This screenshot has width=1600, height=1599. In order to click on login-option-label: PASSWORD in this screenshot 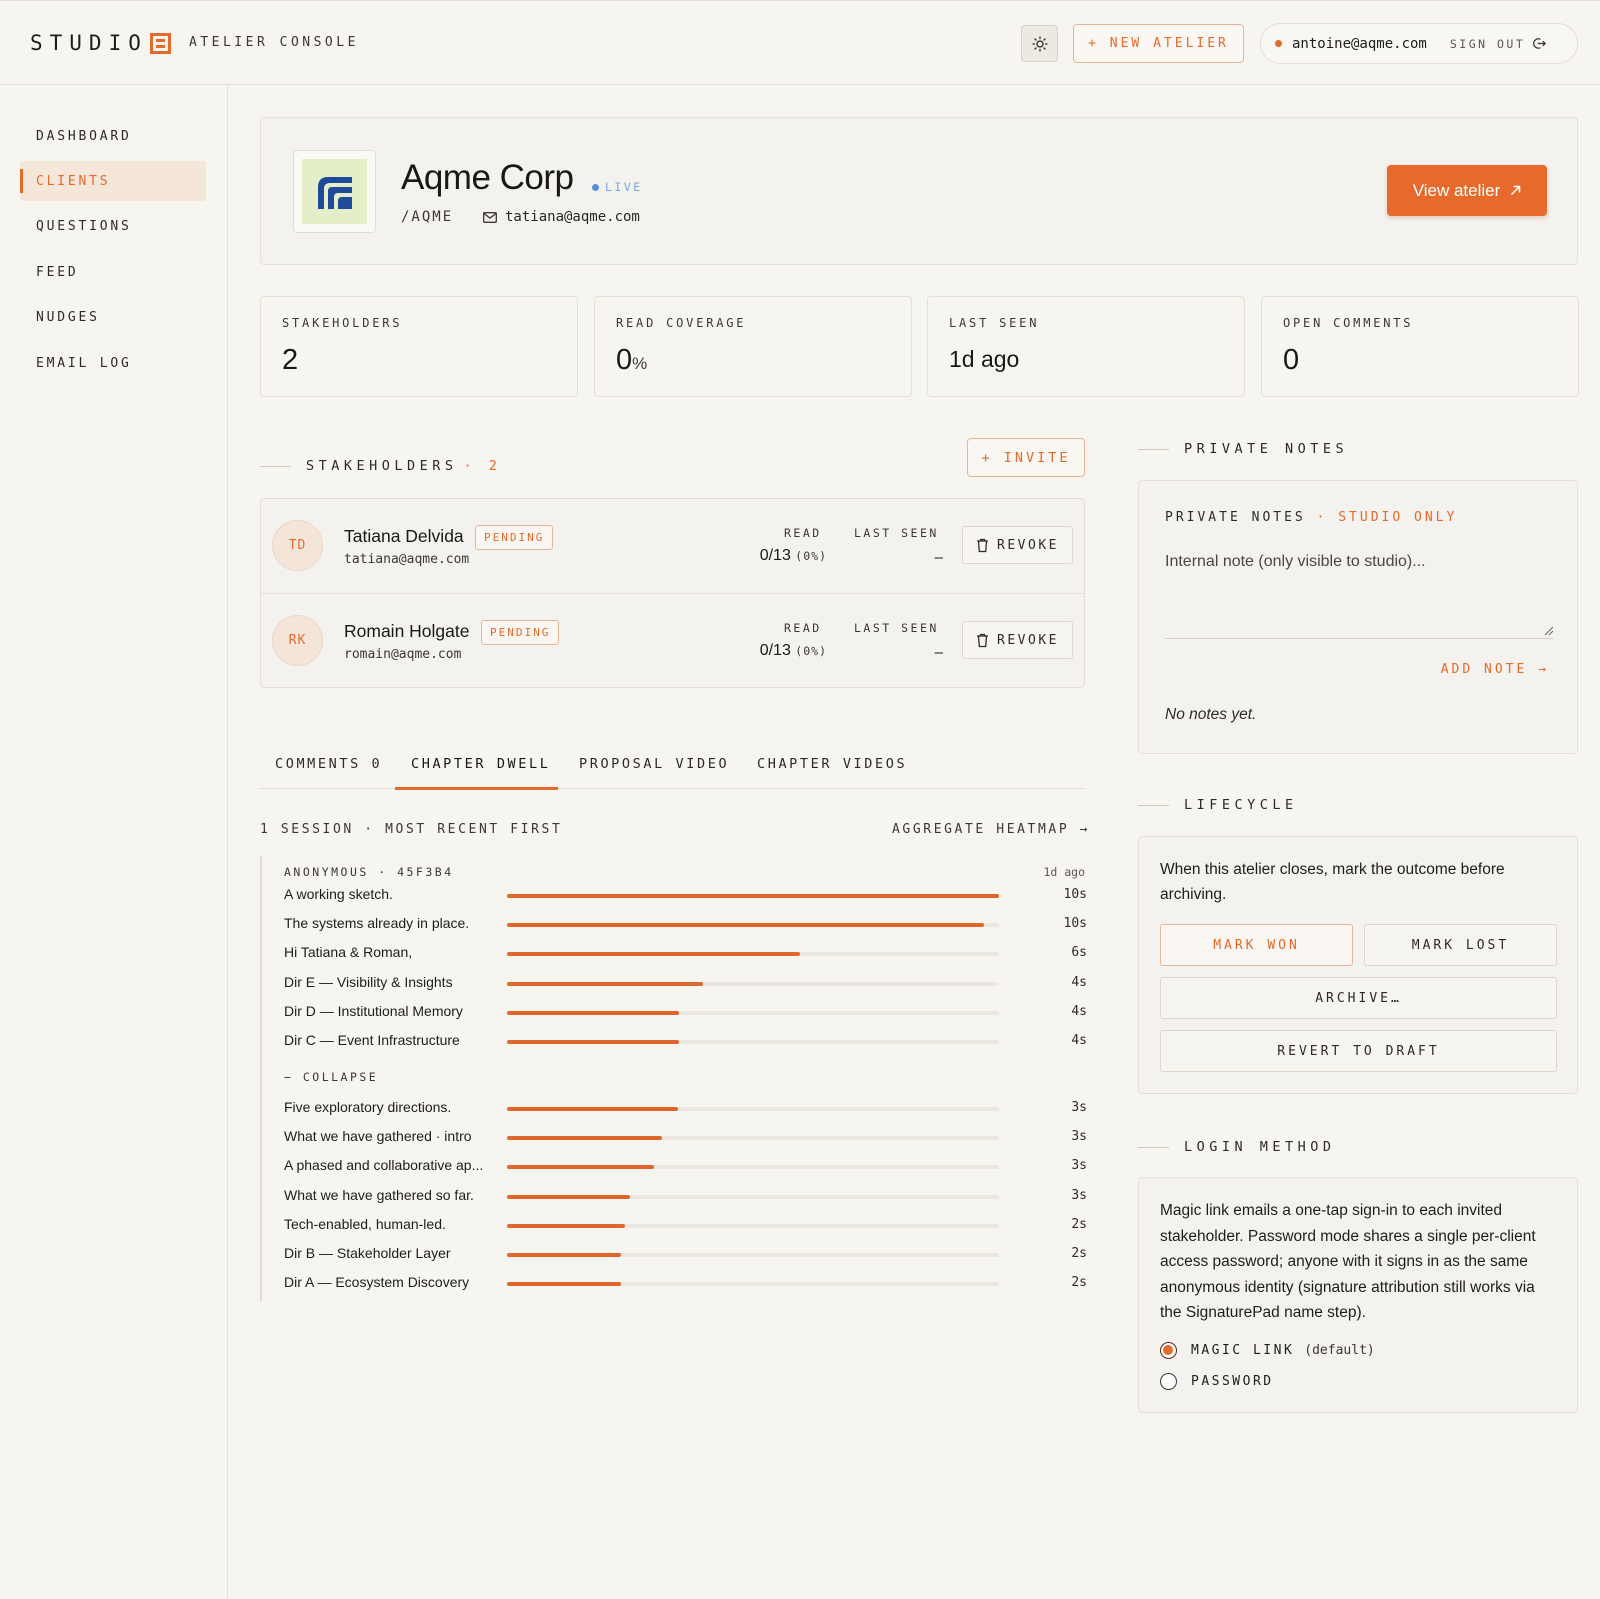, I will do `click(1232, 1381)`.